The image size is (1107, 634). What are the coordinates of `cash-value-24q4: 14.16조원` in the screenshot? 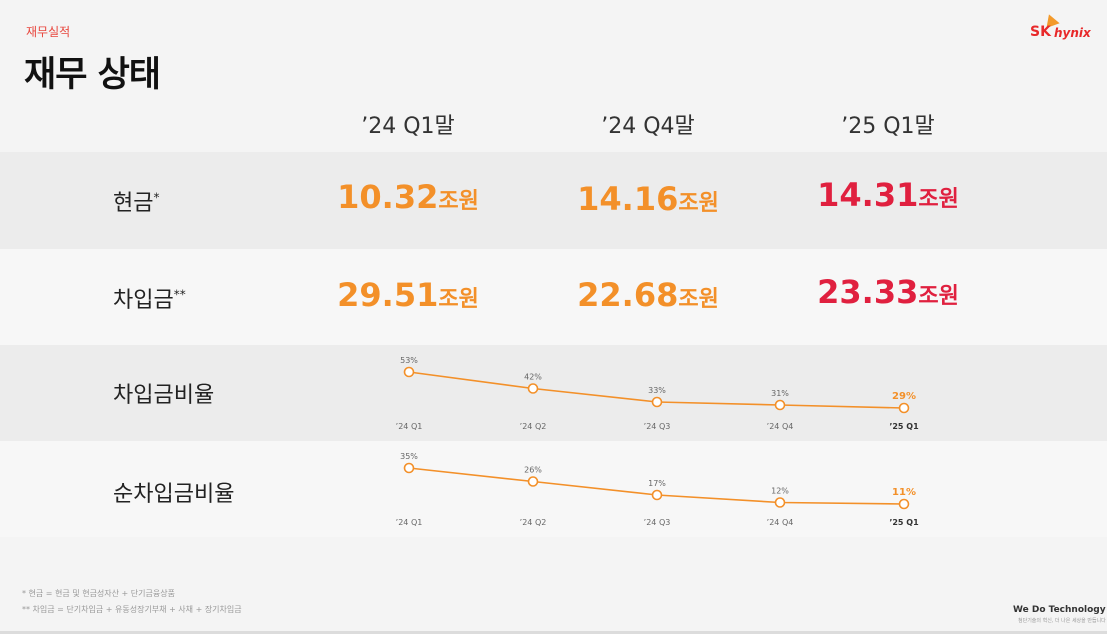 It's located at (648, 199).